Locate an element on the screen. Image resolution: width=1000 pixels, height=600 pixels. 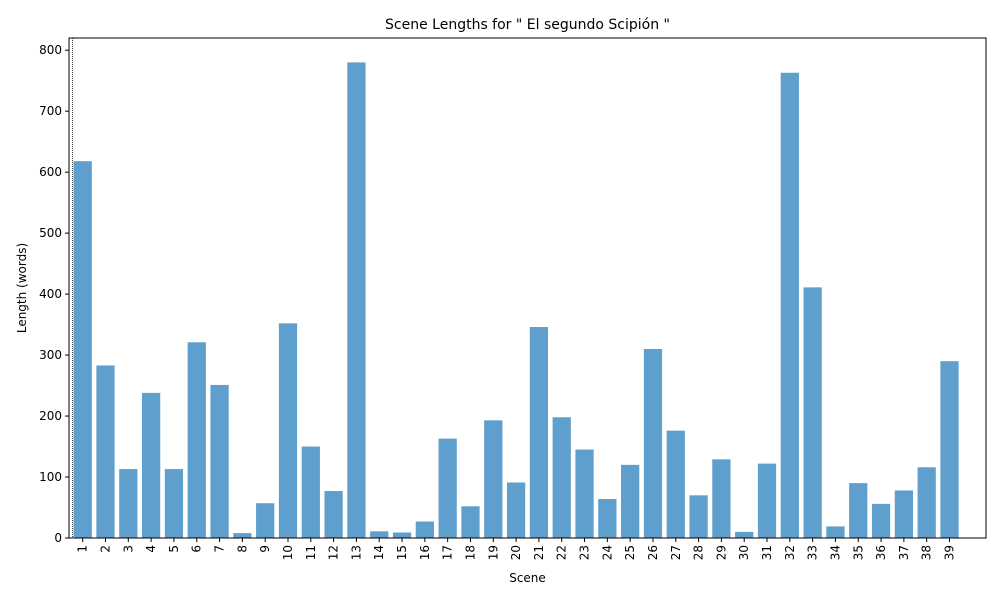
x-tick-label: 27 is located at coordinates (676, 552).